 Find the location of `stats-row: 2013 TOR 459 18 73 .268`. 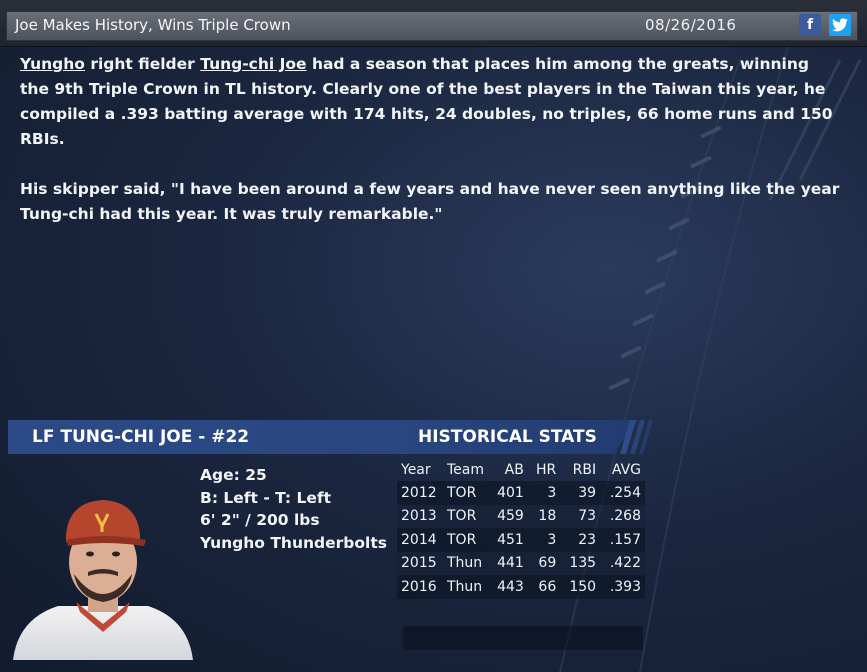

stats-row: 2013 TOR 459 18 73 .268 is located at coordinates (521, 516).